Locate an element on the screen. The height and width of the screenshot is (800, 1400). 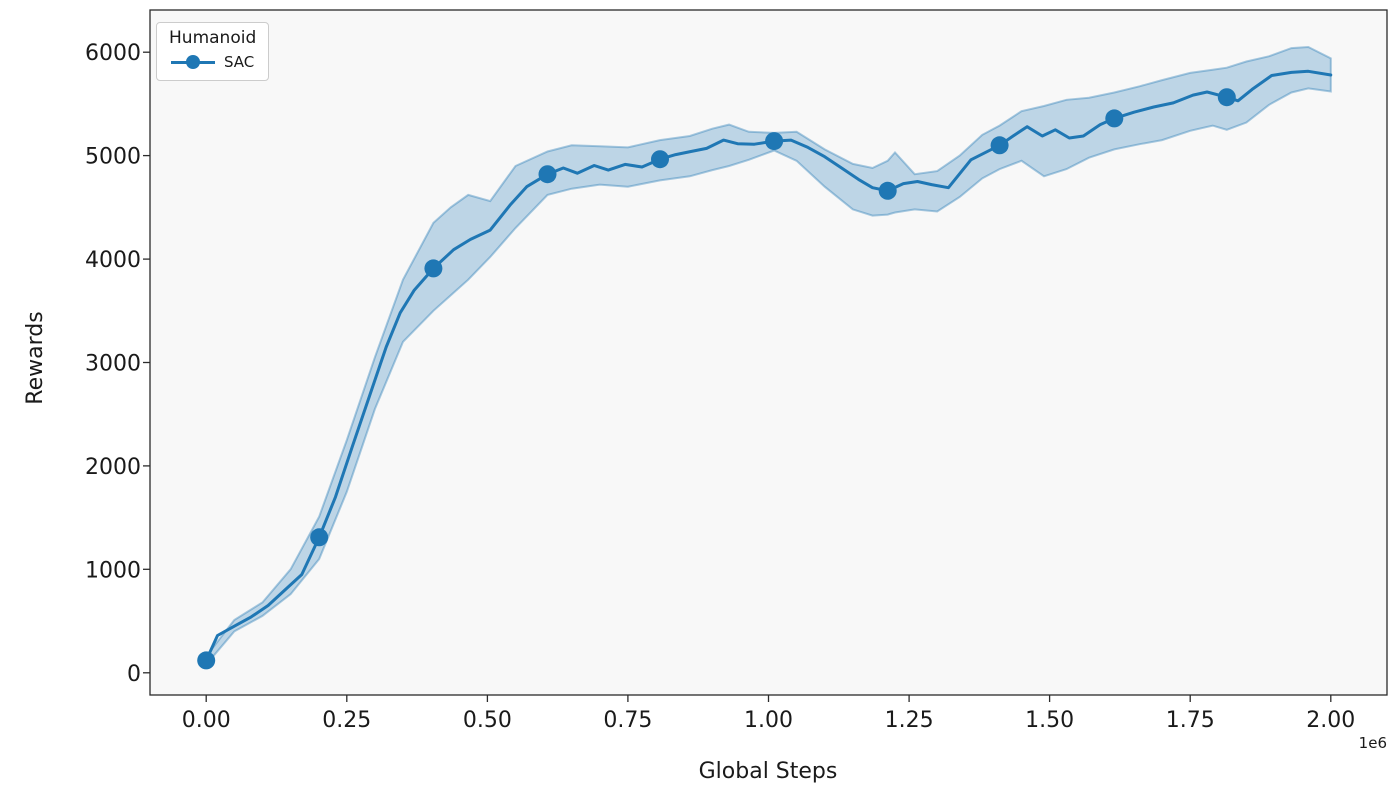
y-tick-label: 2000 is located at coordinates (113, 467).